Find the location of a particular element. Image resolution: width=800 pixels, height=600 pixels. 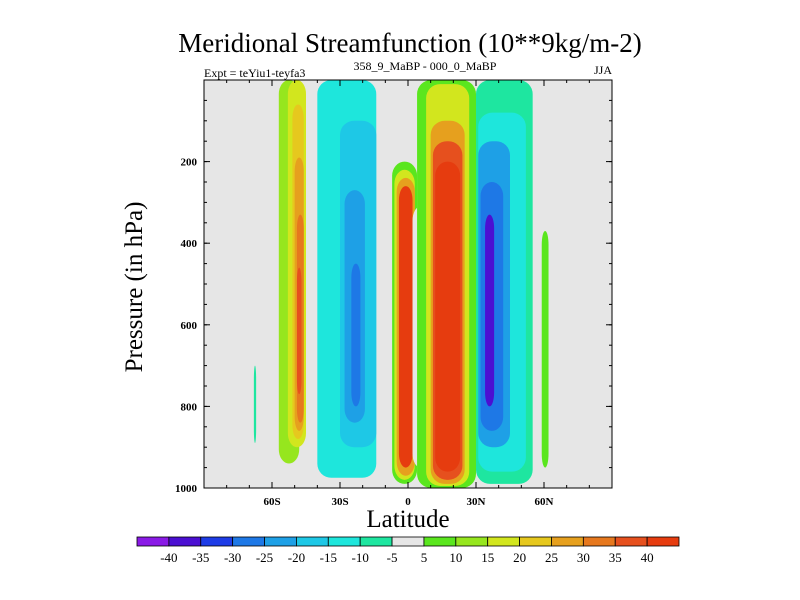

colorbar-label: 40 is located at coordinates (647, 557).